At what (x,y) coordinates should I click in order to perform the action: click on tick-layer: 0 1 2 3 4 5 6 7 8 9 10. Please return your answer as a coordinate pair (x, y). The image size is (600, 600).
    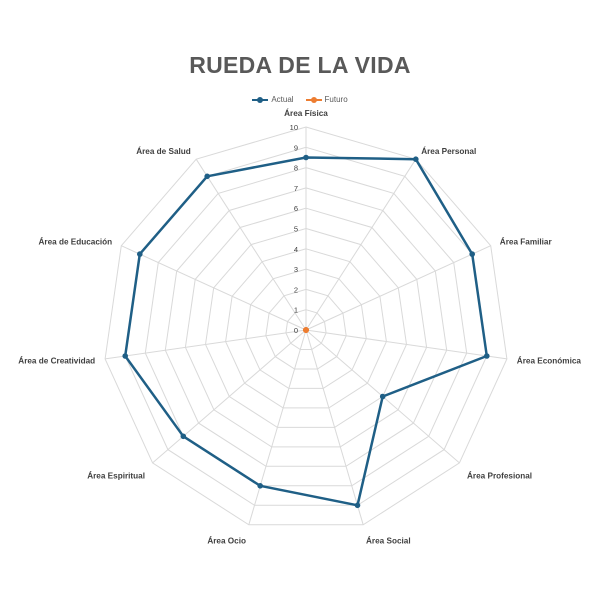
    Looking at the image, I should click on (294, 229).